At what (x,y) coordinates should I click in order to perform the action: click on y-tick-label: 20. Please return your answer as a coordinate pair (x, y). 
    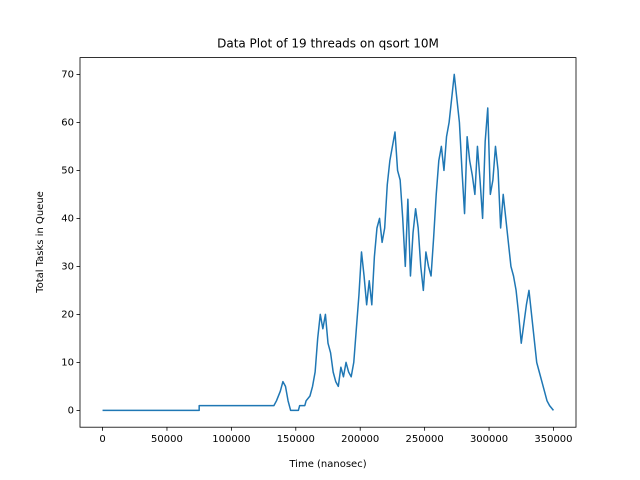
    Looking at the image, I should click on (67, 314).